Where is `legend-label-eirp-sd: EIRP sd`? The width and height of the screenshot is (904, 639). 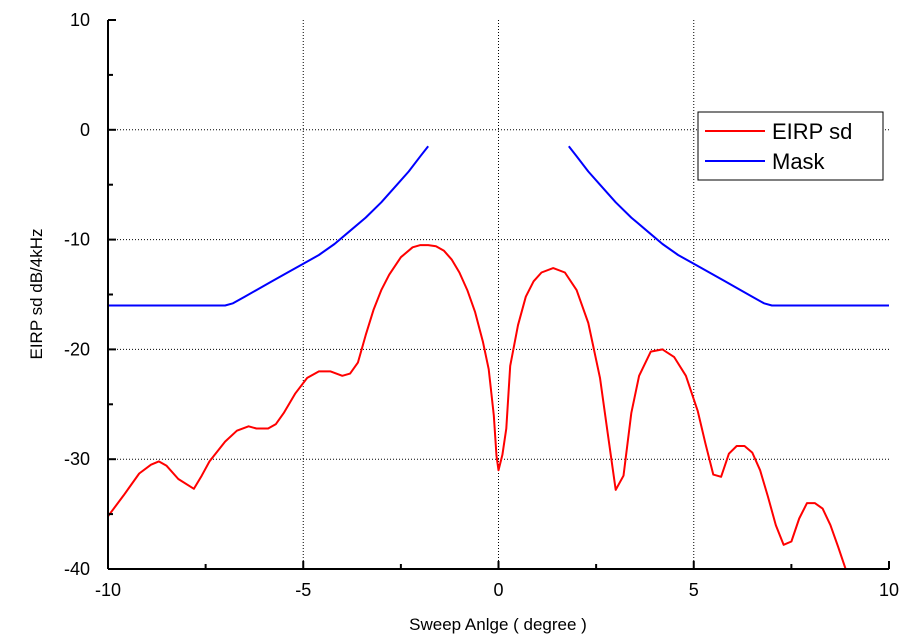
legend-label-eirp-sd: EIRP sd is located at coordinates (812, 131).